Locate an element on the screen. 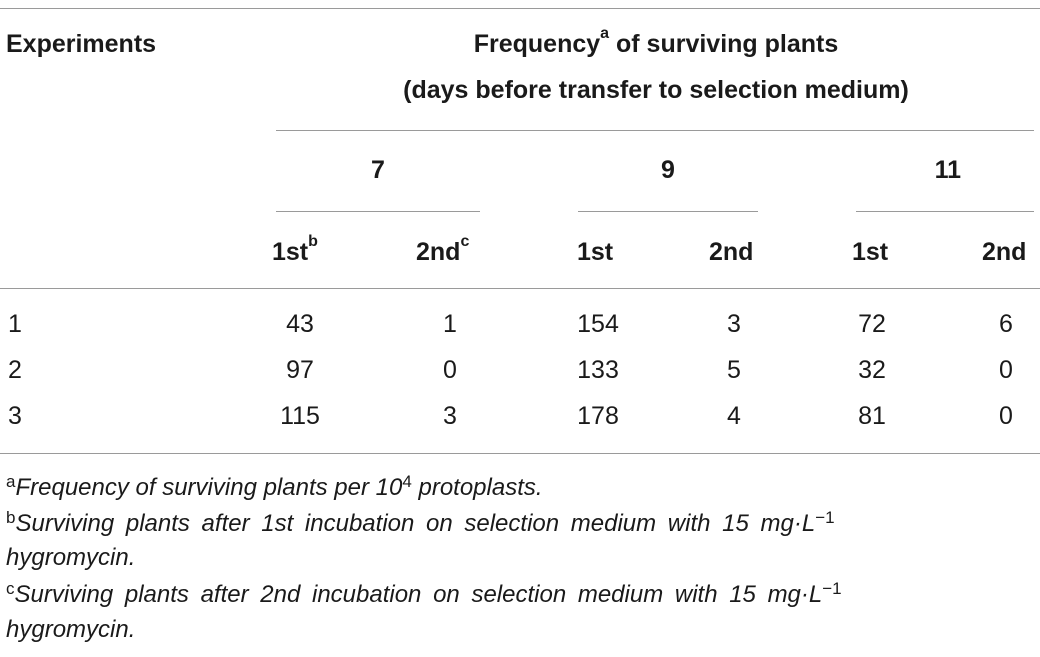 The height and width of the screenshot is (657, 1040). table-top-rule is located at coordinates (520, 8).